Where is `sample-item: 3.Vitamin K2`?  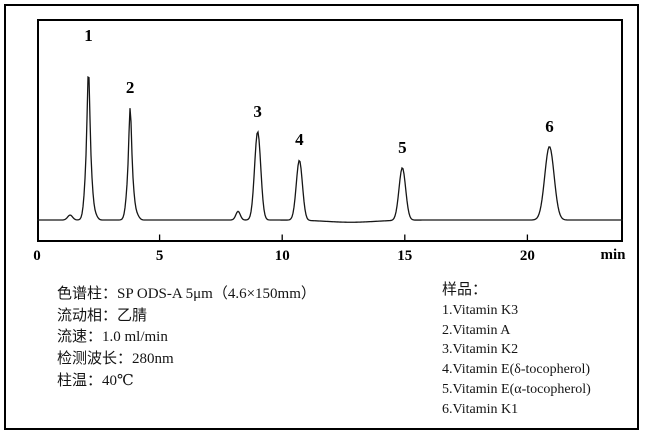
sample-item: 3.Vitamin K2 is located at coordinates (480, 350).